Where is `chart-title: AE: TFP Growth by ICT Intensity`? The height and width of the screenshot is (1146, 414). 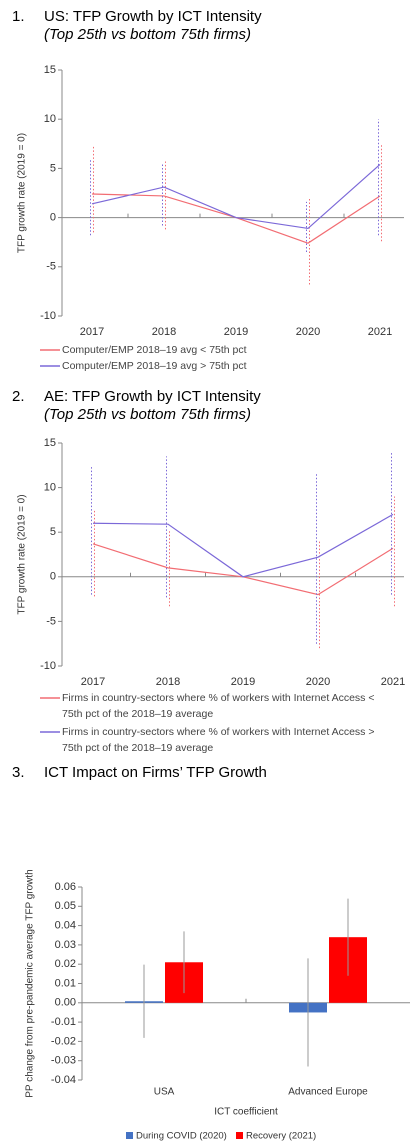 chart-title: AE: TFP Growth by ICT Intensity is located at coordinates (152, 396).